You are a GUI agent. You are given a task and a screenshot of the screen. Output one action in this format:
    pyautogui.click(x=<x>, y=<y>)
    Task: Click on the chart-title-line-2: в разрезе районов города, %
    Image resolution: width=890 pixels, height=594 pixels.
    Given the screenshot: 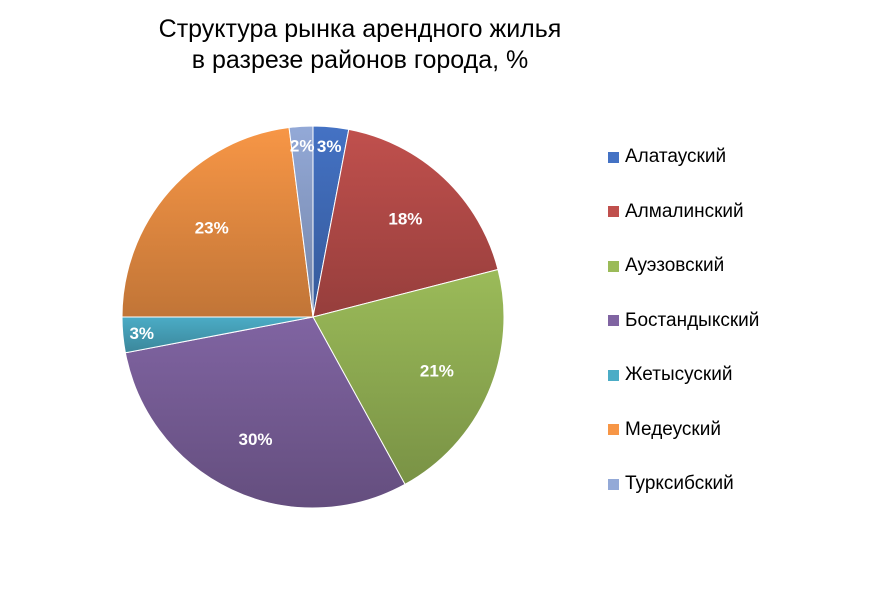 What is the action you would take?
    pyautogui.click(x=360, y=60)
    